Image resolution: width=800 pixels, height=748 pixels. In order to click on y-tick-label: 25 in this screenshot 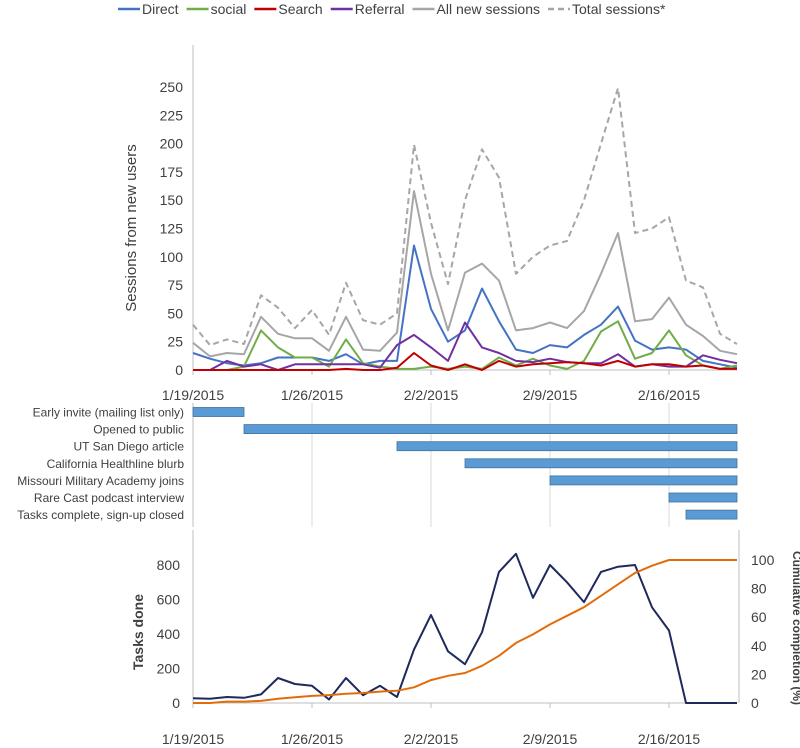, I will do `click(175, 342)`.